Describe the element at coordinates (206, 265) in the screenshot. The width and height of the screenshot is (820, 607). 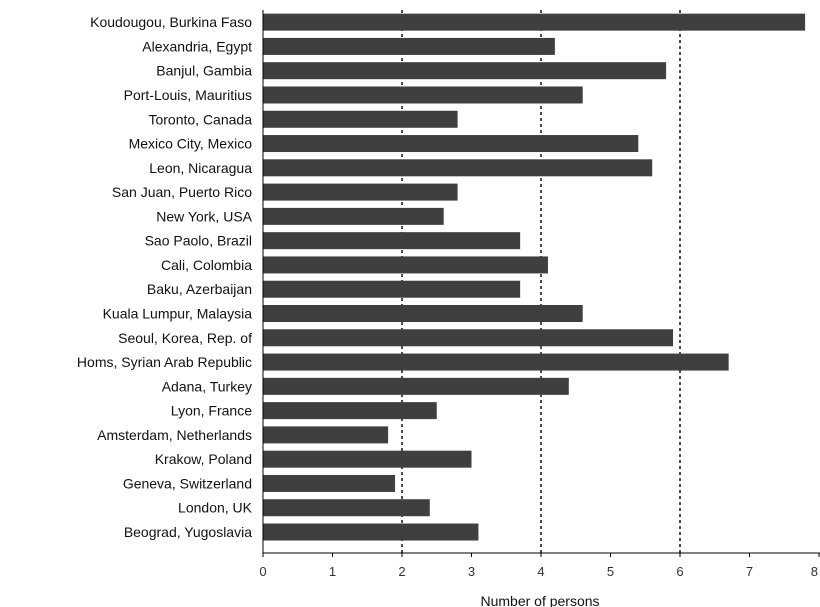
I see `category-label-10: Cali, Colombia` at that location.